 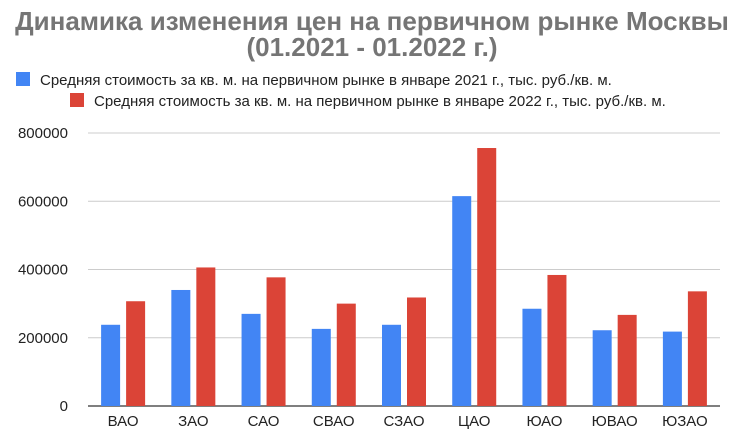 What do you see at coordinates (371, 47) in the screenshot?
I see `chart-subtitle: (01.2021 - 01.2022 г.)` at bounding box center [371, 47].